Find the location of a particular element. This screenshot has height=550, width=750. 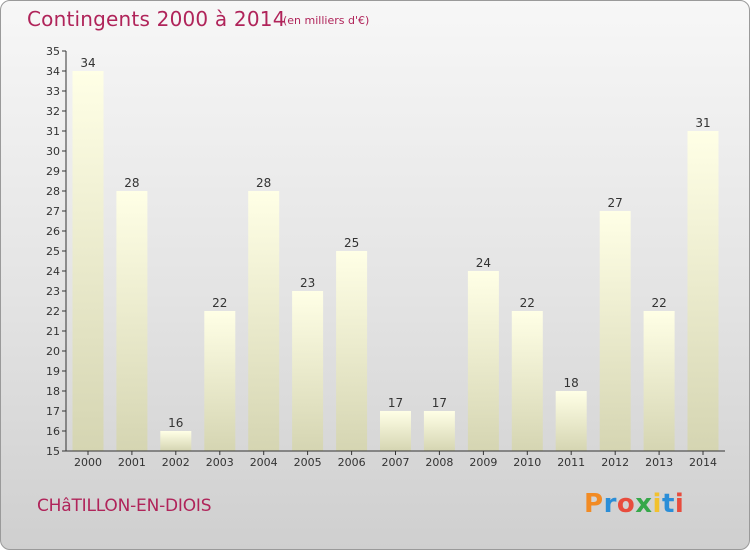

y-tick-label: 16 is located at coordinates (53, 431).